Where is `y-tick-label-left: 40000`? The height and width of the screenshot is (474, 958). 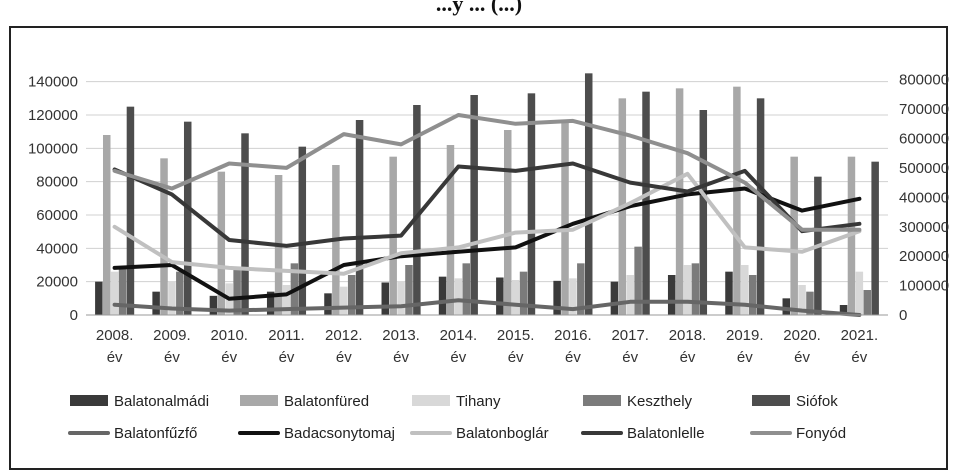 y-tick-label-left: 40000 is located at coordinates (57, 248).